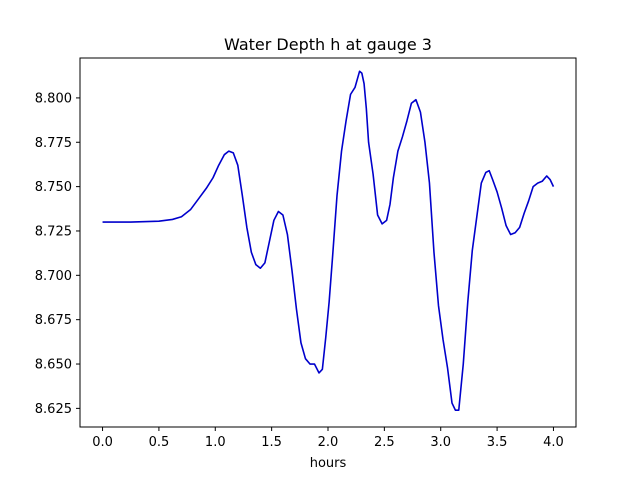 Image resolution: width=640 pixels, height=480 pixels. Describe the element at coordinates (215, 442) in the screenshot. I see `x-tick-label: 1.0` at that location.